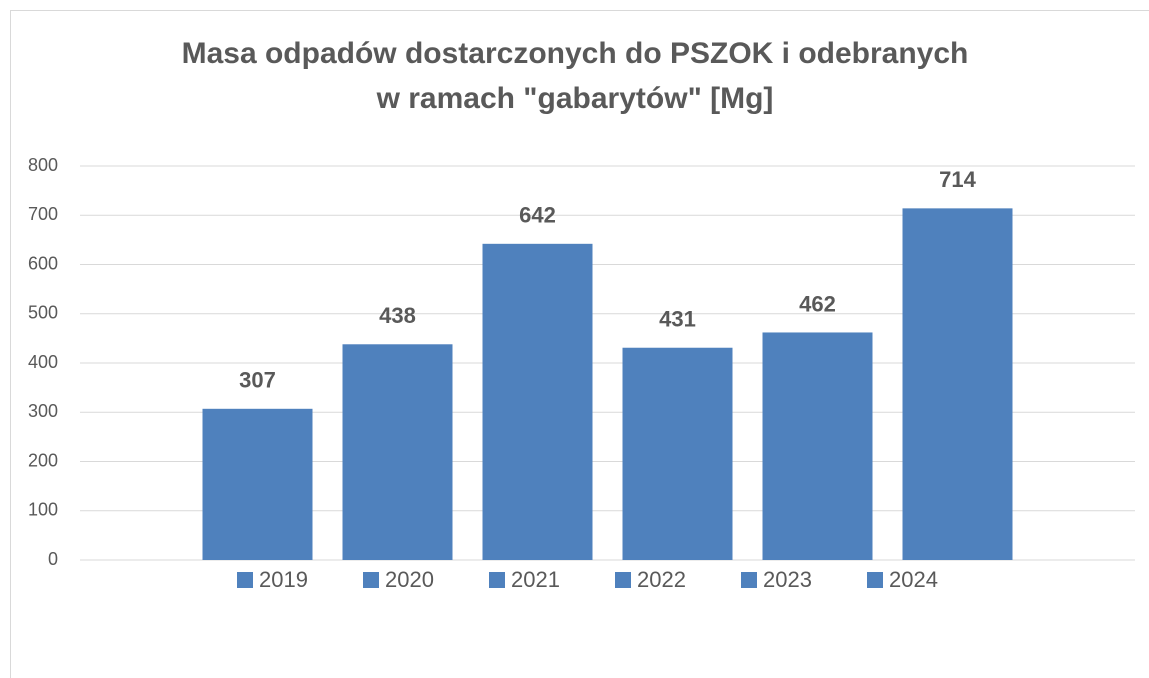 Image resolution: width=1149 pixels, height=678 pixels. What do you see at coordinates (787, 579) in the screenshot?
I see `legend-label: 2023` at bounding box center [787, 579].